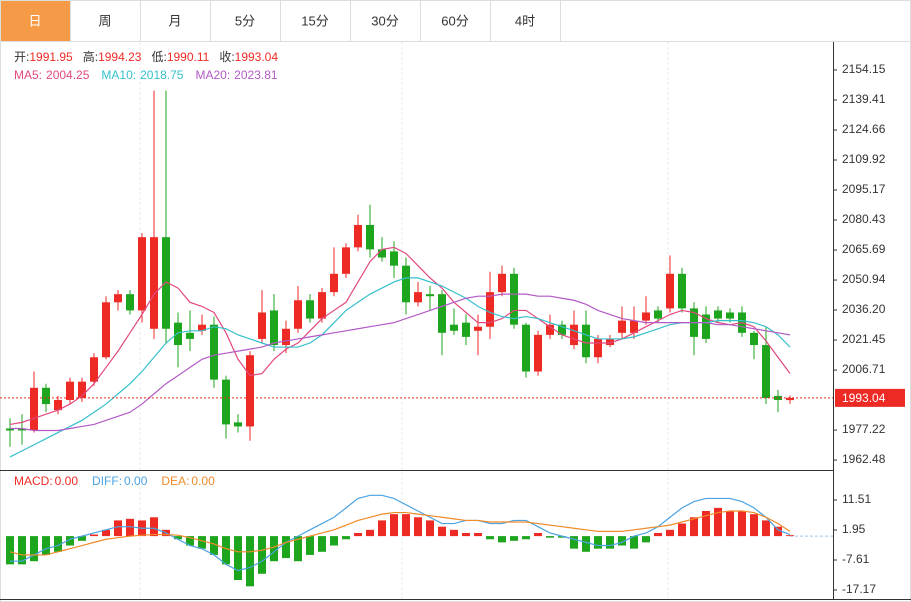  I want to click on tab: 4时, so click(525, 21).